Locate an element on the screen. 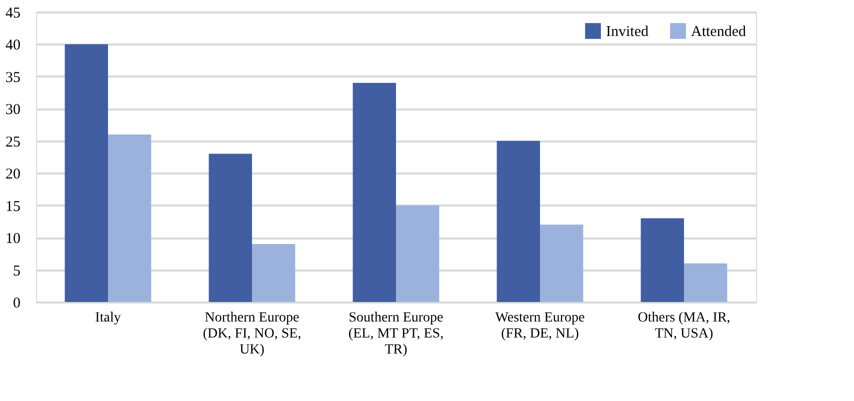 The width and height of the screenshot is (854, 401). legend-label: Invited is located at coordinates (627, 32).